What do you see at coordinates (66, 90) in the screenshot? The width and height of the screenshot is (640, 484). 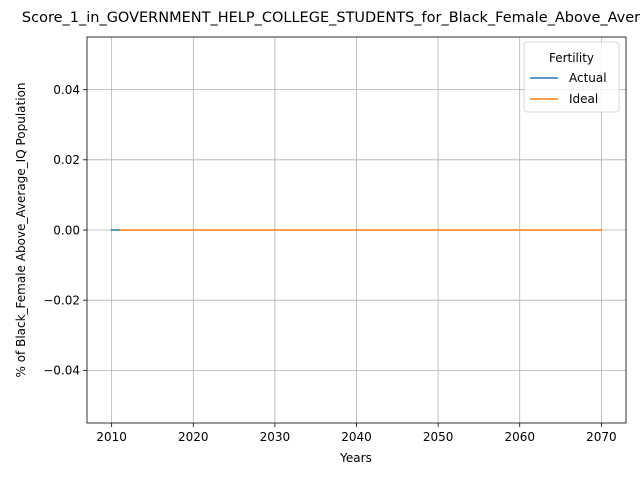 I see `y-tick-label: 0.04` at bounding box center [66, 90].